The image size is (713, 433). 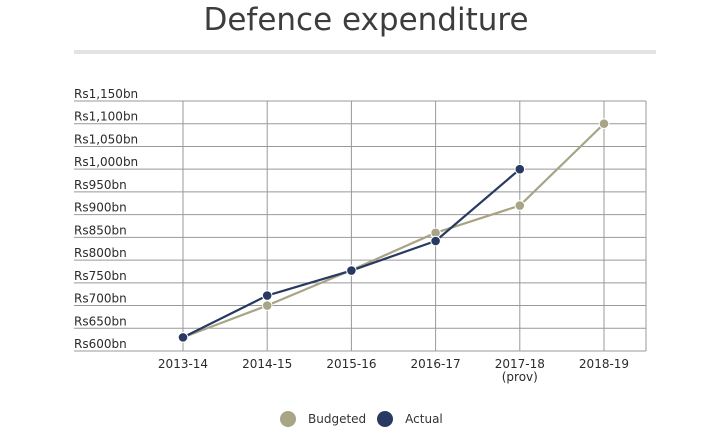 What do you see at coordinates (100, 253) in the screenshot?
I see `y-tick-label: Rs800bn` at bounding box center [100, 253].